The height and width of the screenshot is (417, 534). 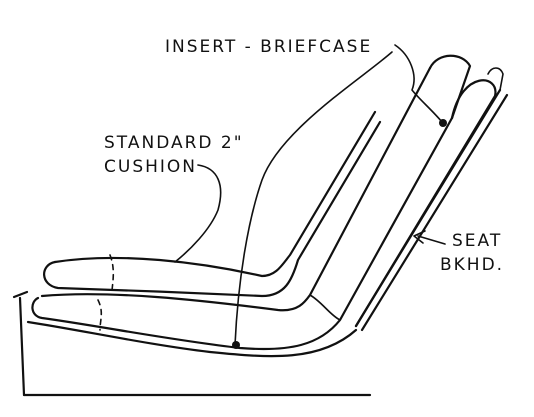 I want to click on bulkhead-leader, so click(x=431, y=240).